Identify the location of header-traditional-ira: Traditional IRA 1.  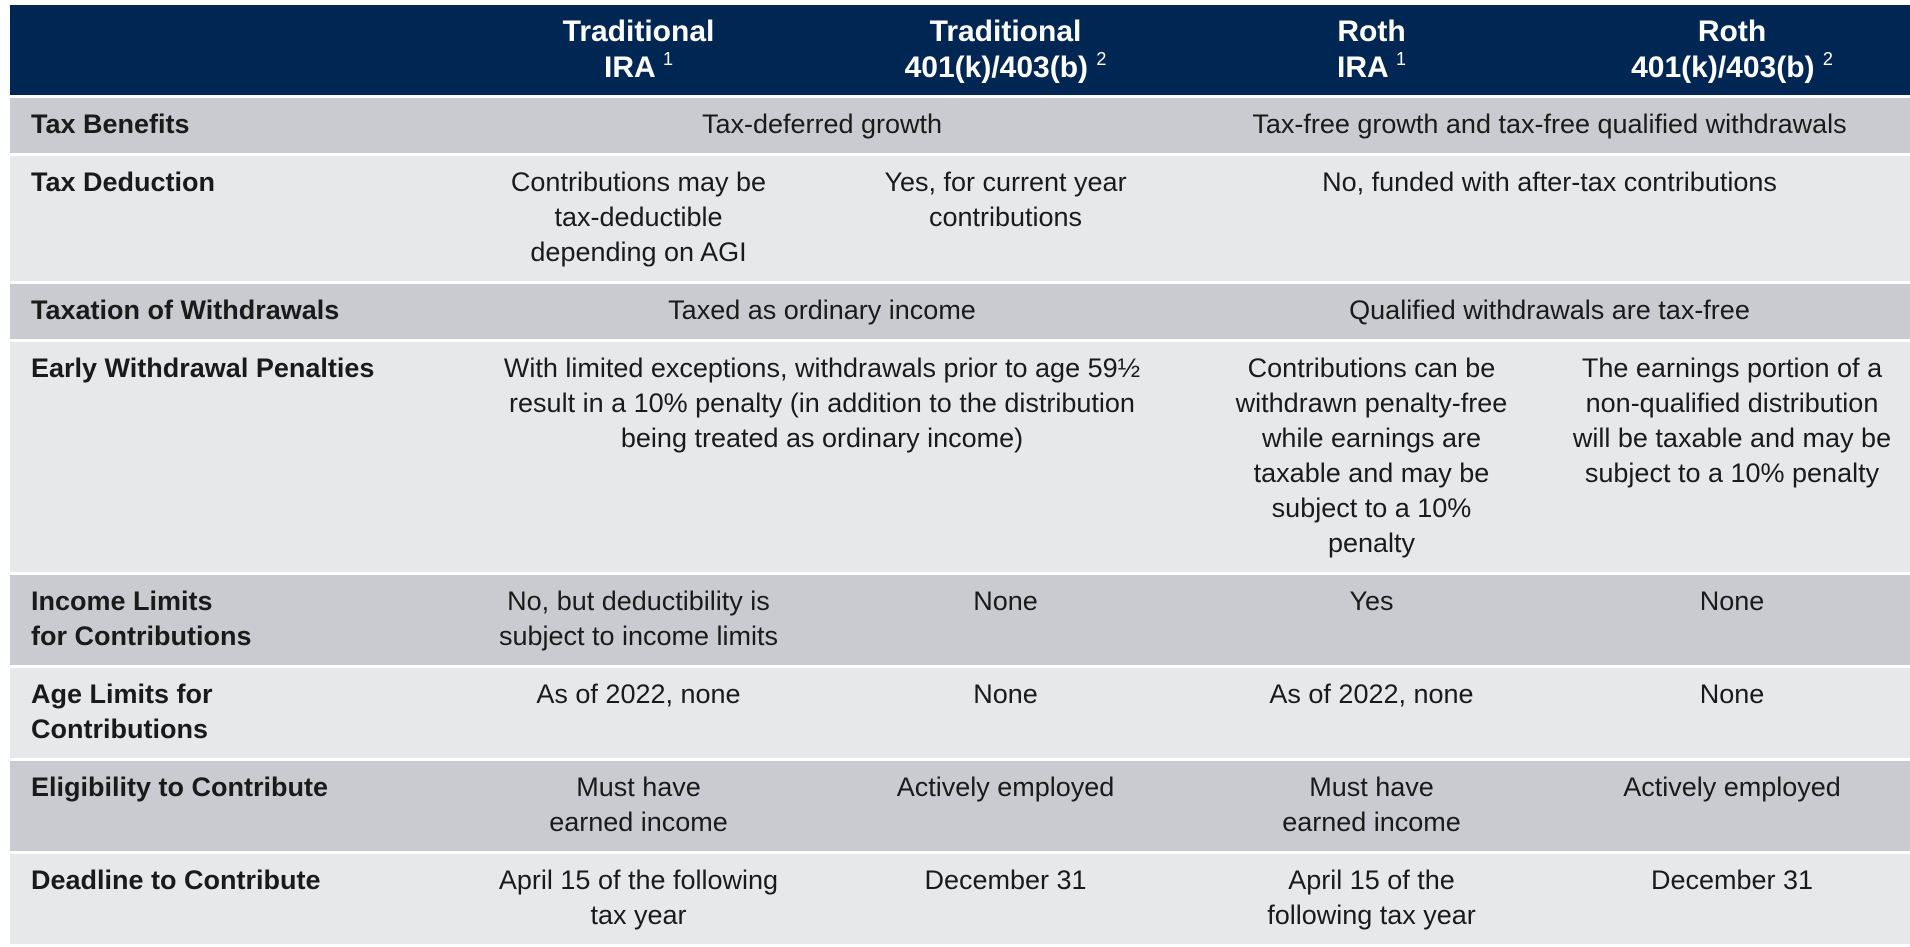
(638, 51).